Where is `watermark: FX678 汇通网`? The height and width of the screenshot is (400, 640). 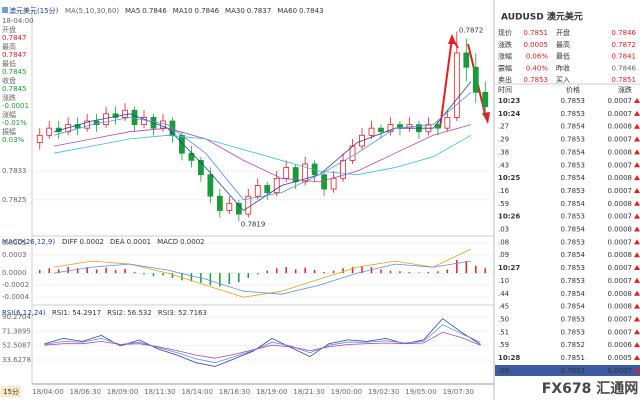
watermark: FX678 汇通网 is located at coordinates (590, 389).